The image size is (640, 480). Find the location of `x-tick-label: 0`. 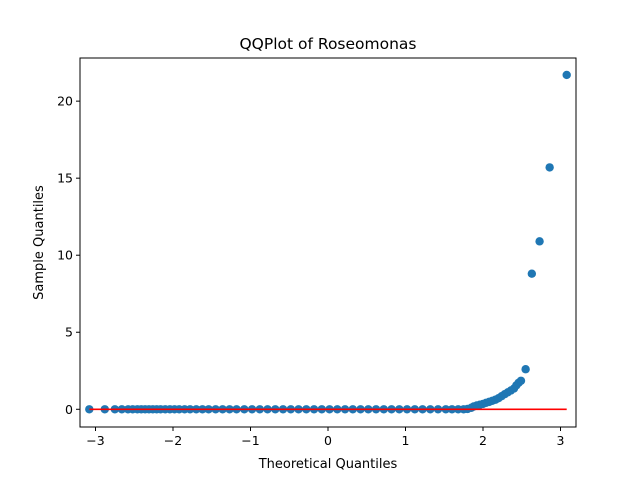

x-tick-label: 0 is located at coordinates (328, 440).